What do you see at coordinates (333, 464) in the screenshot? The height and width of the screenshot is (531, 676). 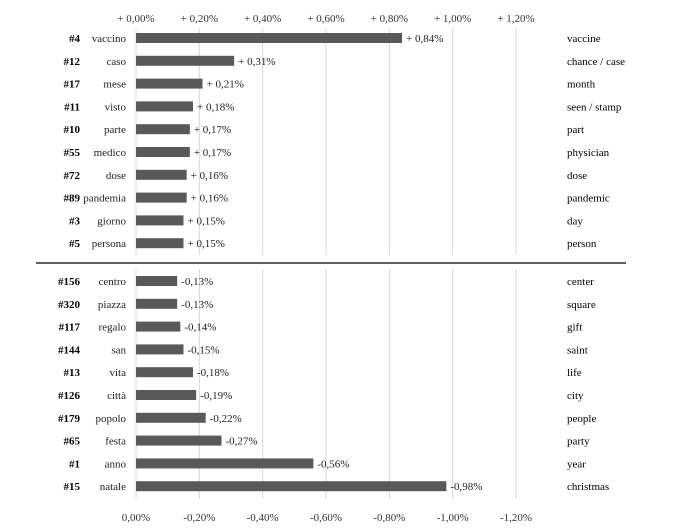 I see `data-label: -0,56%` at bounding box center [333, 464].